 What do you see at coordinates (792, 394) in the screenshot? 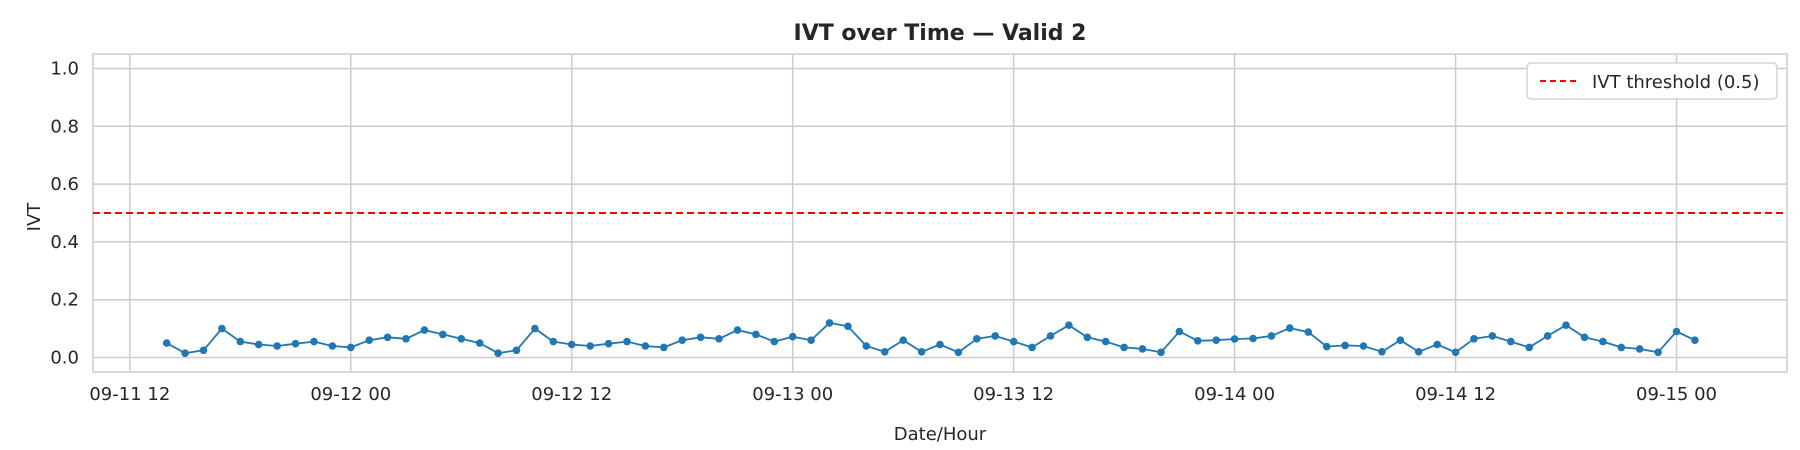
I see `x-tick-label: 09-13 00` at bounding box center [792, 394].